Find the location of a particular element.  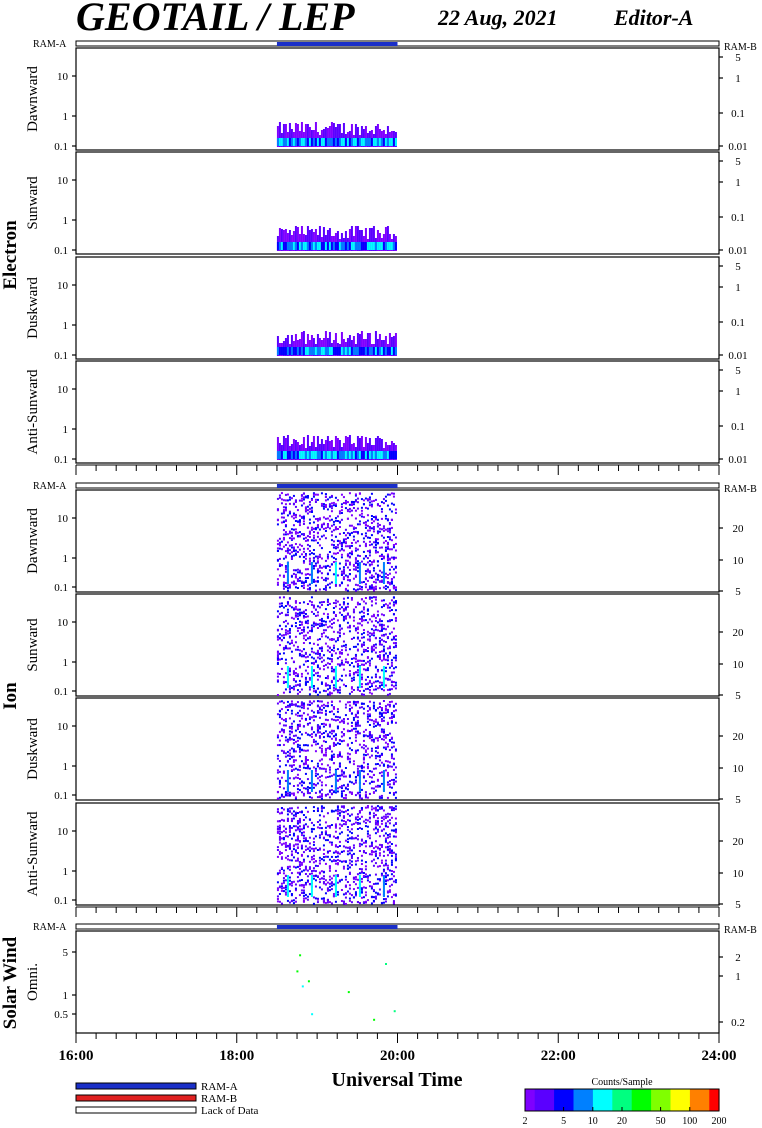

colorbar-title: Counts/Sample is located at coordinates (622, 1082).